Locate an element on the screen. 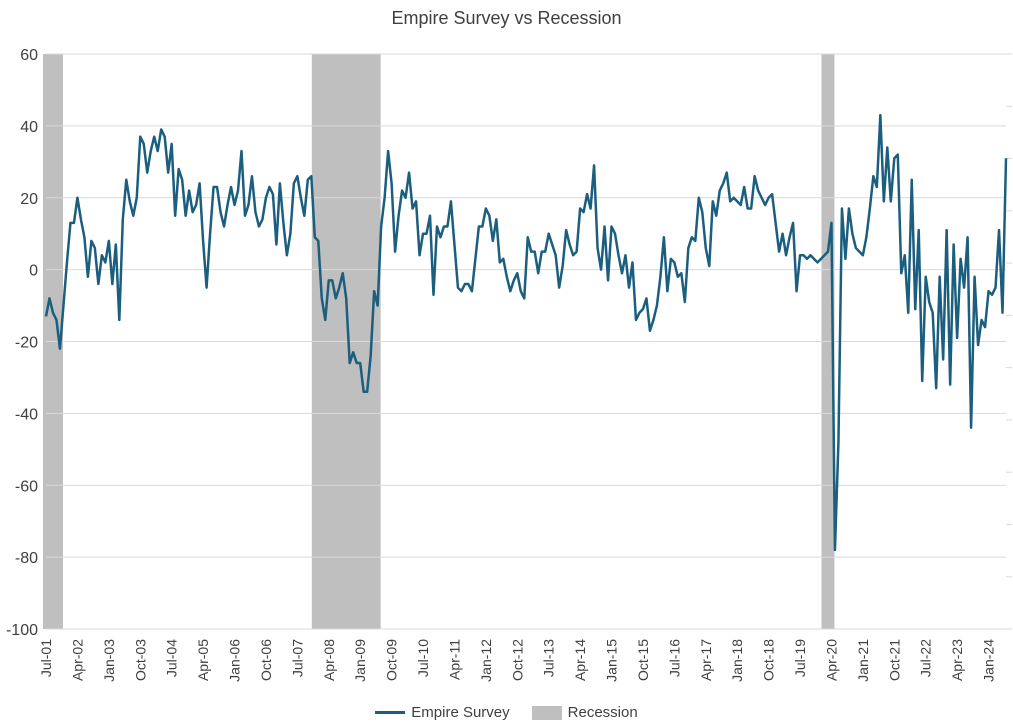 Image resolution: width=1013 pixels, height=728 pixels. x-tick-label: Apr-11 is located at coordinates (454, 659).